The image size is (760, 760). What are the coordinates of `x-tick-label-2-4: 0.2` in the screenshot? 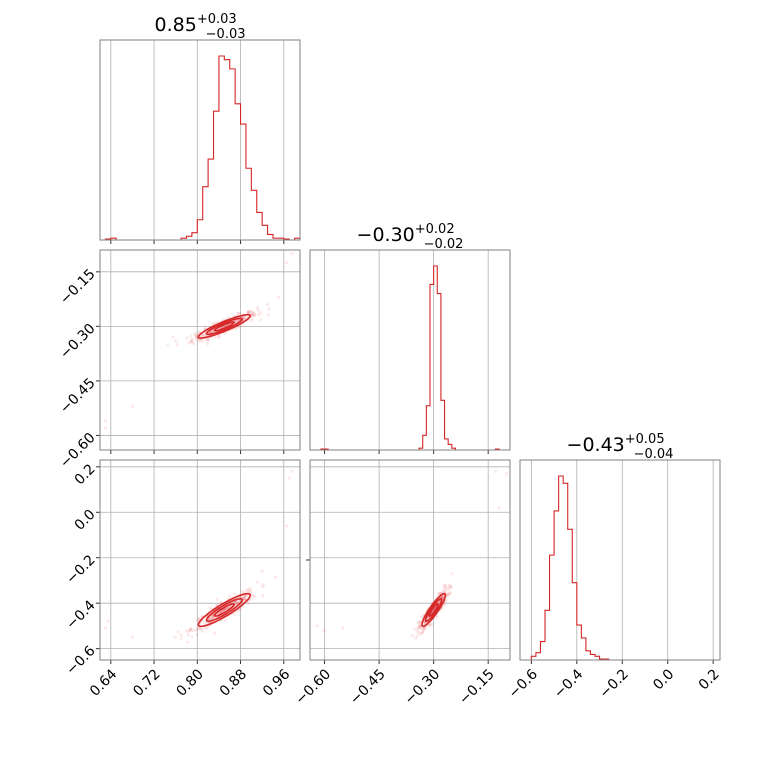 It's located at (709, 679).